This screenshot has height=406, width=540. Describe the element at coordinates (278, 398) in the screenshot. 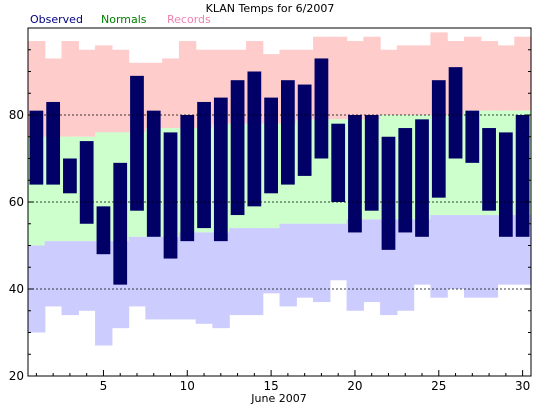

I see `x-axis-title: June 2007` at that location.